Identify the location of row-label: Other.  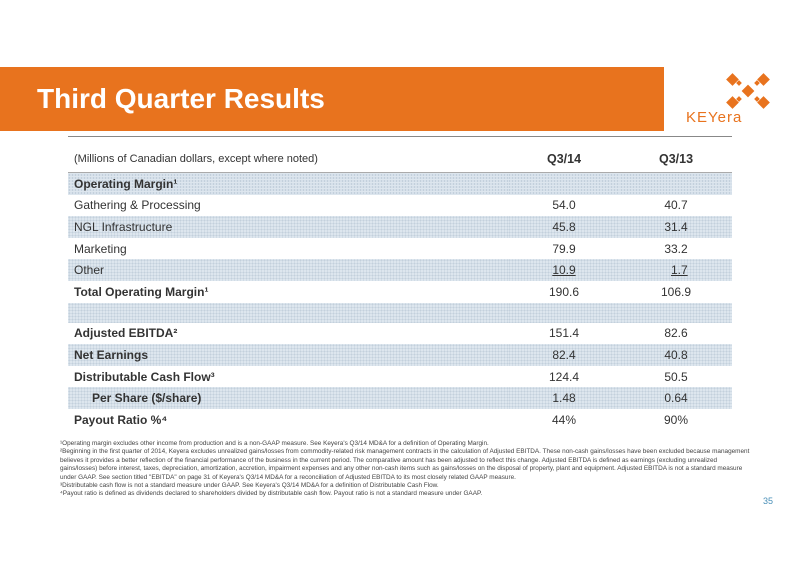
(288, 270).